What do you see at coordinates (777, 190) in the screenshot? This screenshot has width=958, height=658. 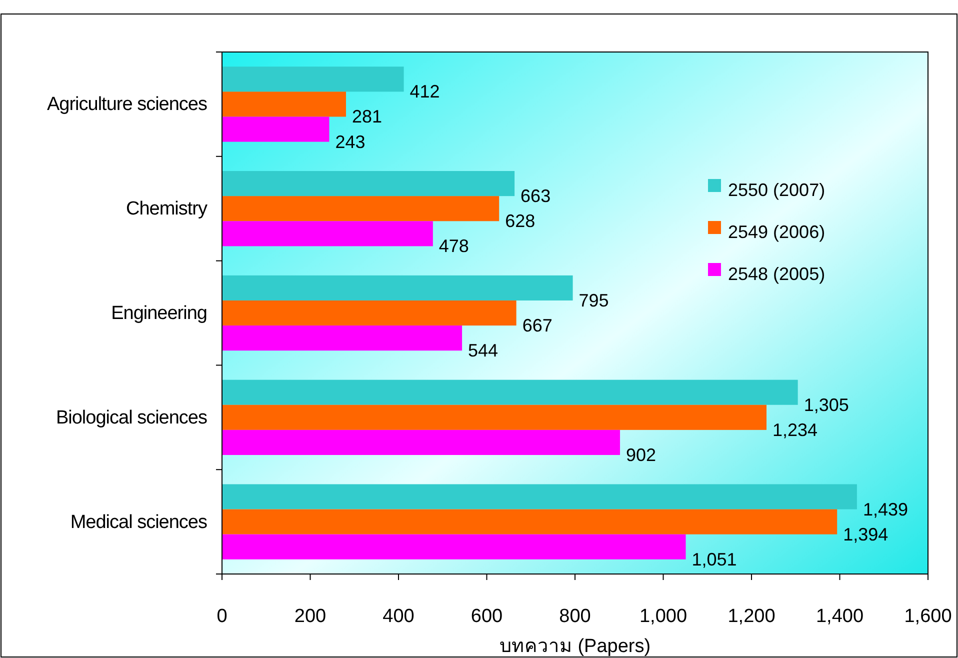 I see `legend-label: 2550 (2007)` at bounding box center [777, 190].